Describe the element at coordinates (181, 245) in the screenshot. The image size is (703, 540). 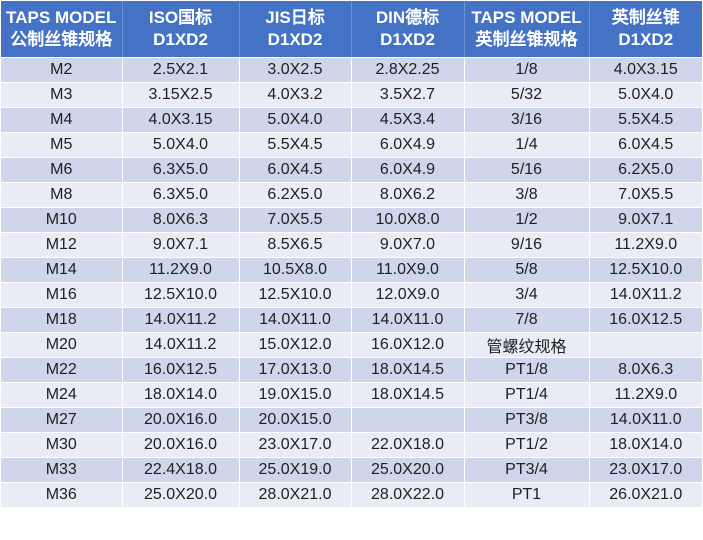
I see `cell-iso: 9.0X7.1` at that location.